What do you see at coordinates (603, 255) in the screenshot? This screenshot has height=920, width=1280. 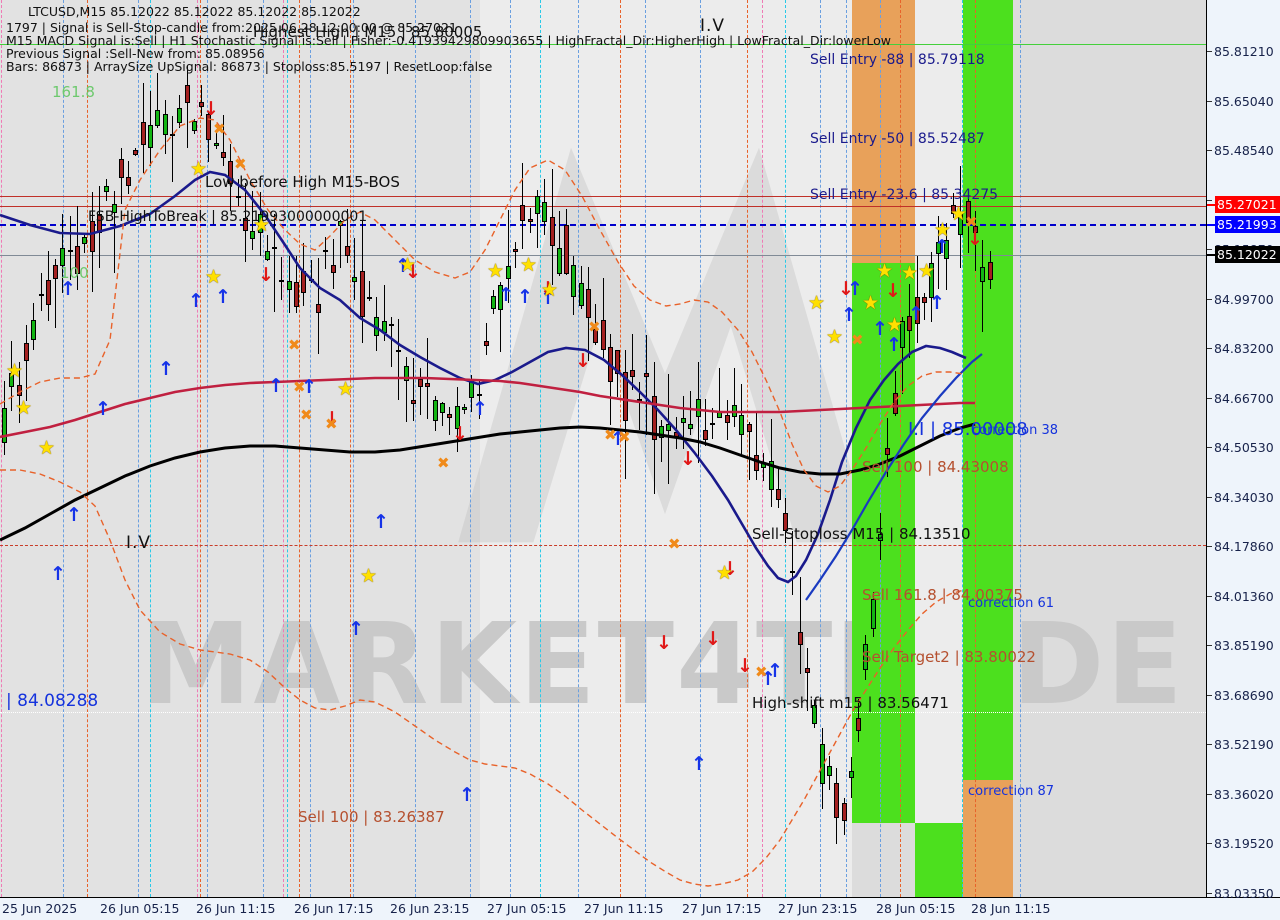 I see `hline-current-price` at bounding box center [603, 255].